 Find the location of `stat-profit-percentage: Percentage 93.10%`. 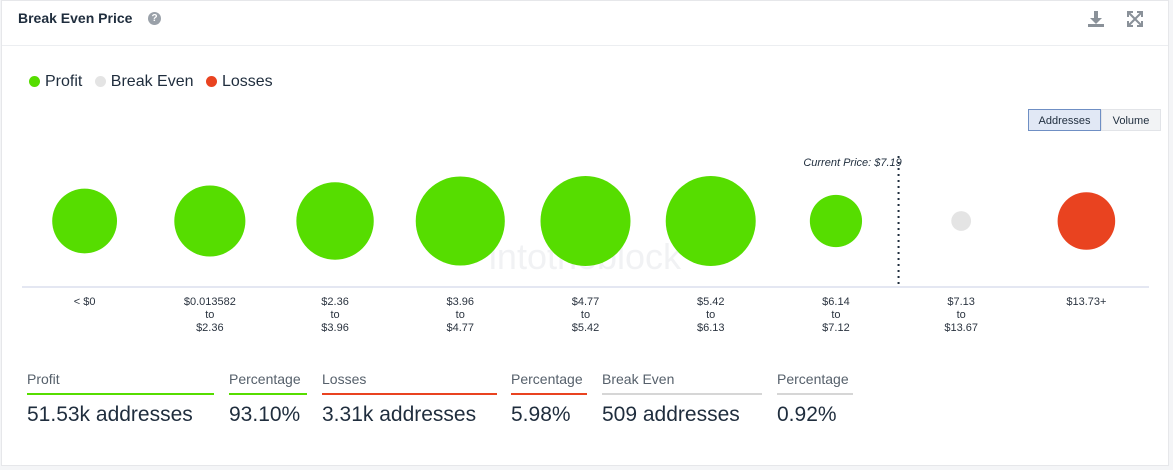

stat-profit-percentage: Percentage 93.10% is located at coordinates (268, 399).